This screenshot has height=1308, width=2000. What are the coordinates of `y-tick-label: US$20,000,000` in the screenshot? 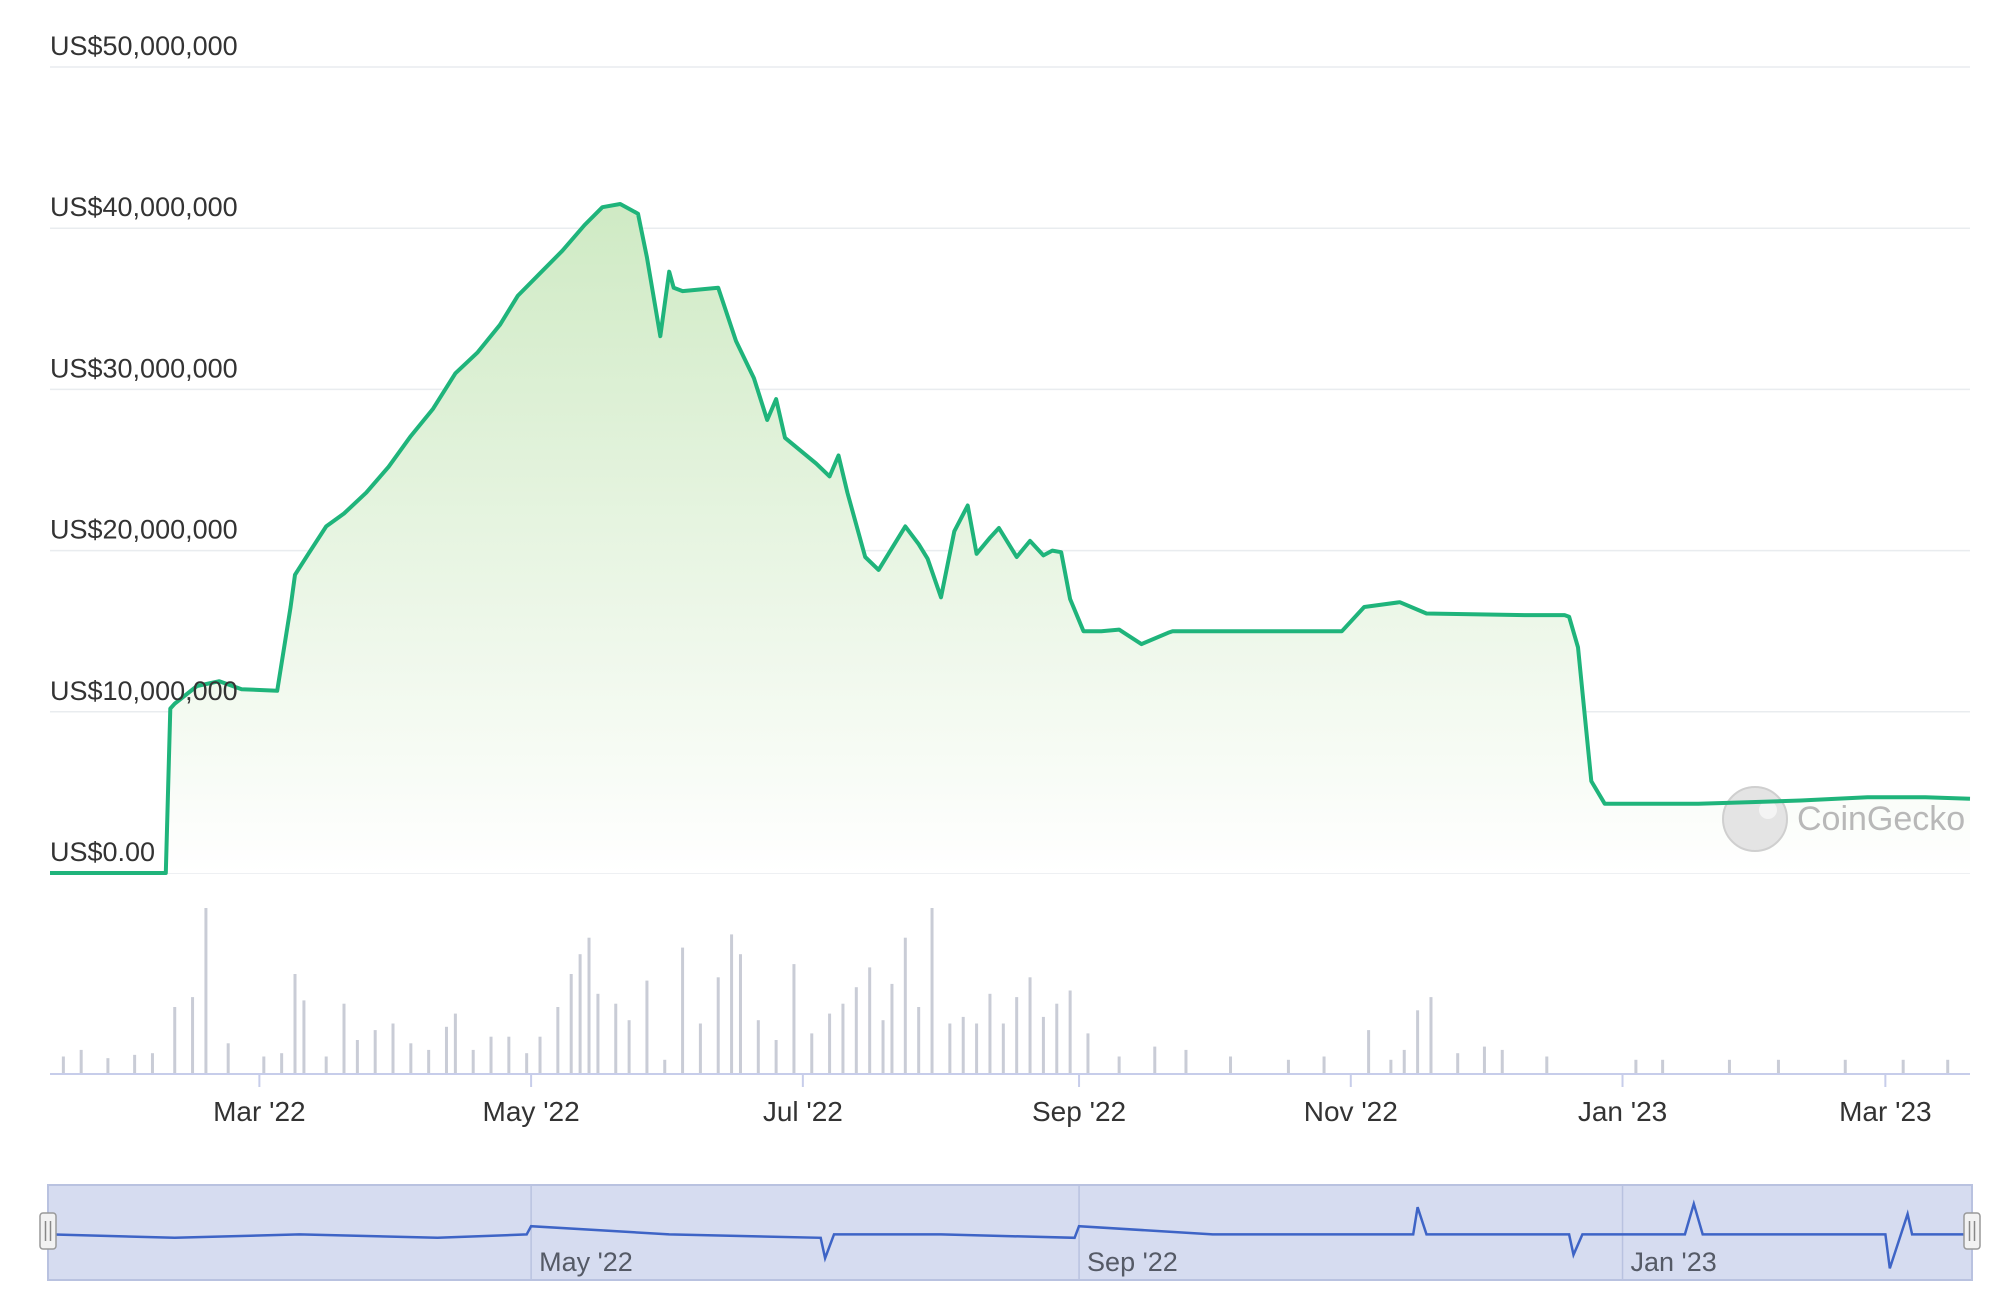 It's located at (144, 530).